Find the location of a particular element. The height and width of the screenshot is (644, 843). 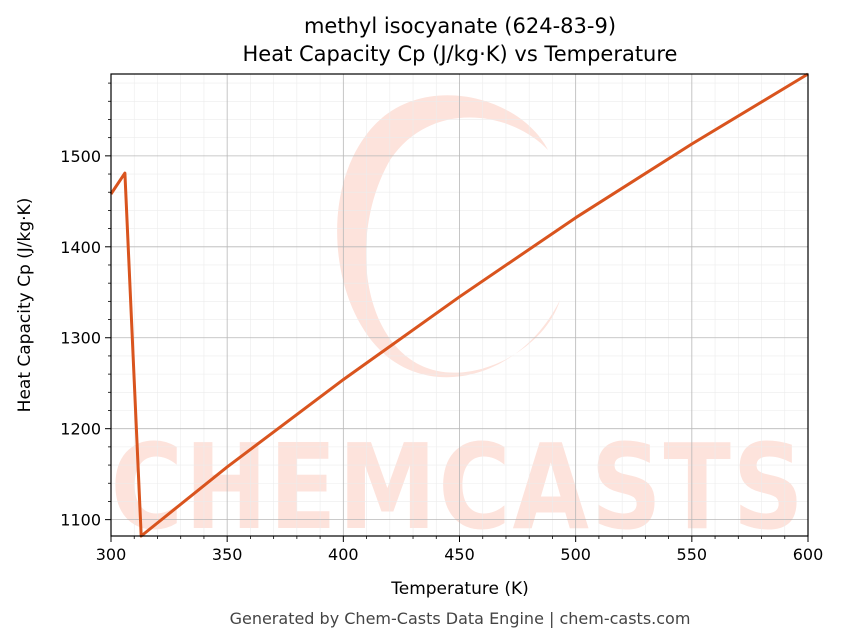

x-tick-label: 500 is located at coordinates (575, 554).